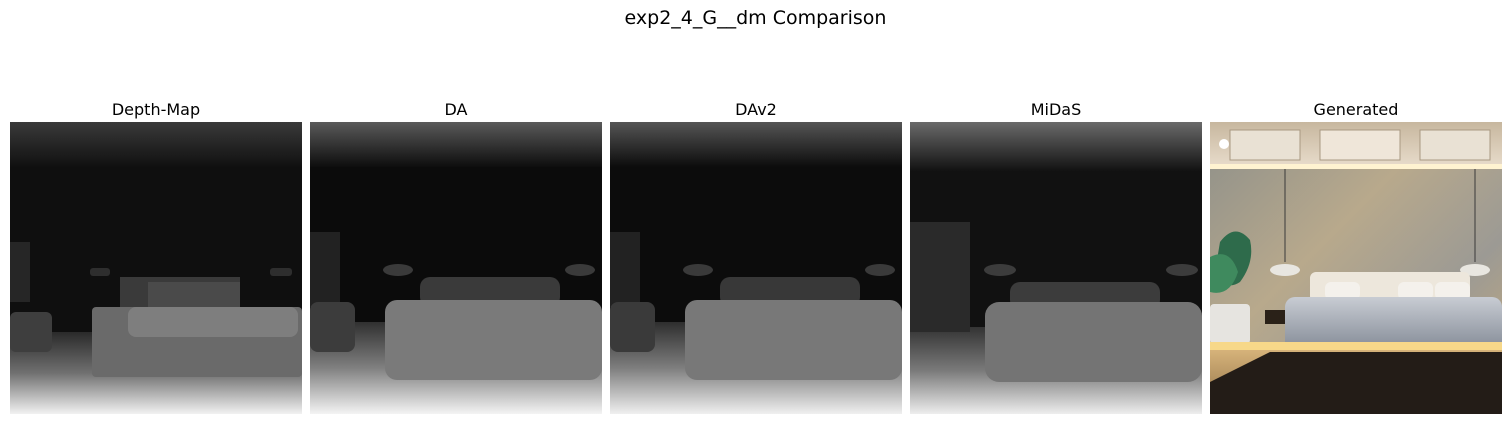  What do you see at coordinates (756, 268) in the screenshot?
I see `dav2-depth-image` at bounding box center [756, 268].